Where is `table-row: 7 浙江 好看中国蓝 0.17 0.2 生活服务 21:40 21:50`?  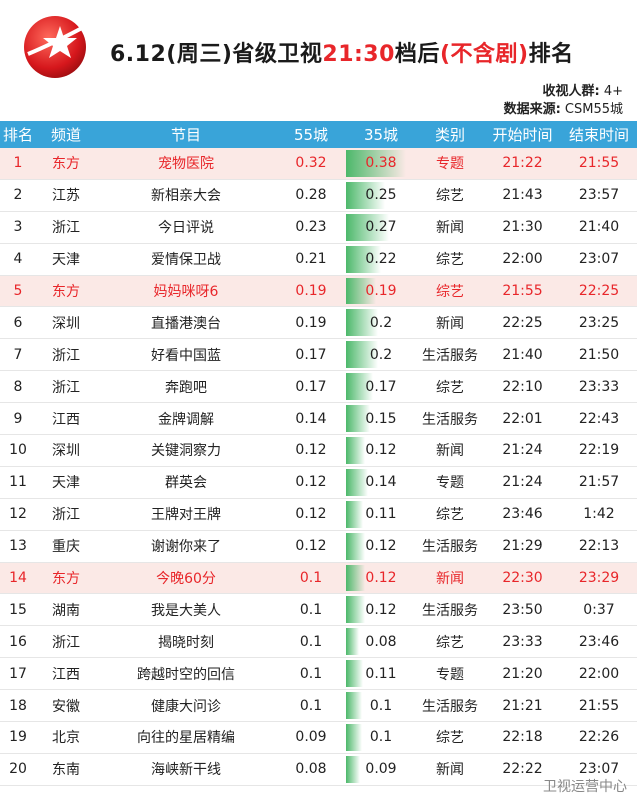
table-row: 7 浙江 好看中国蓝 0.17 0.2 生活服务 21:40 21:50 is located at coordinates (318, 355).